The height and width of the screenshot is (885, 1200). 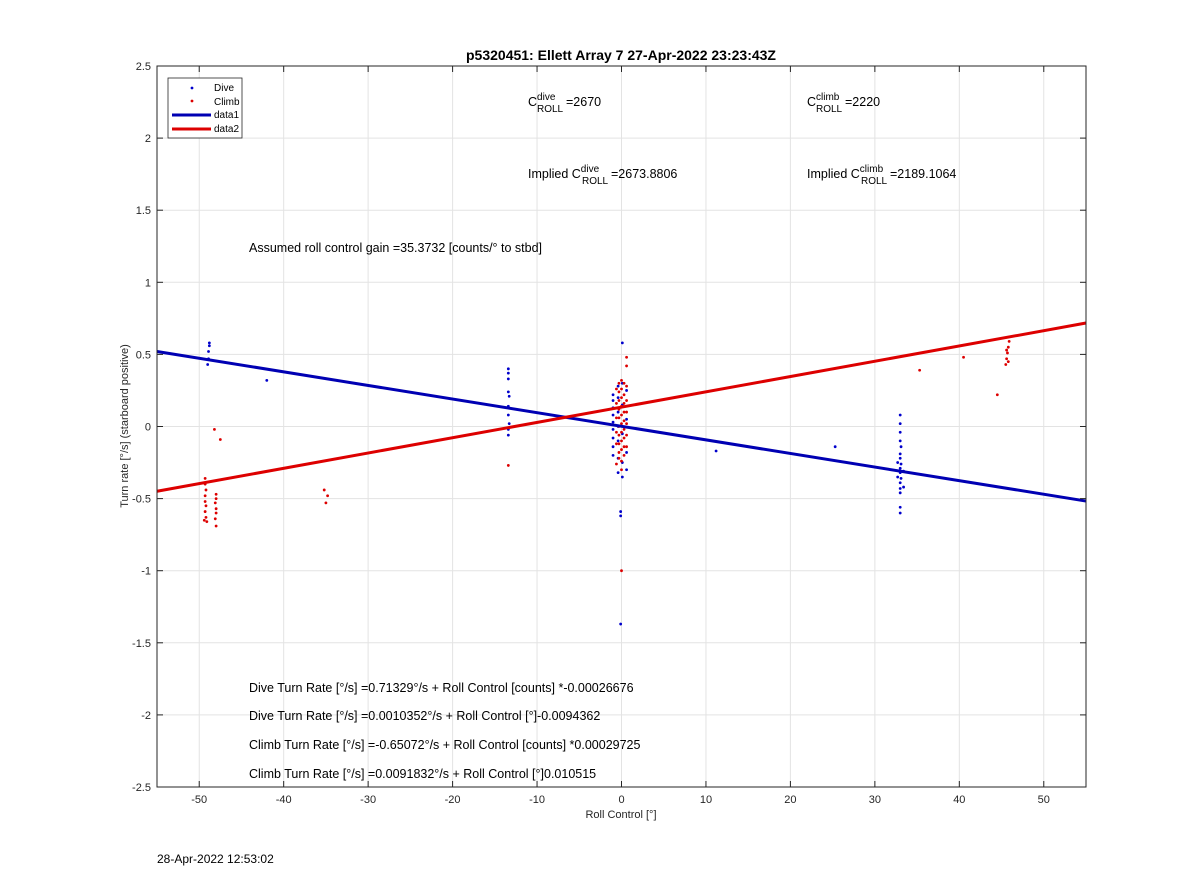 I want to click on y-tick-label: -2.5, so click(x=141, y=788).